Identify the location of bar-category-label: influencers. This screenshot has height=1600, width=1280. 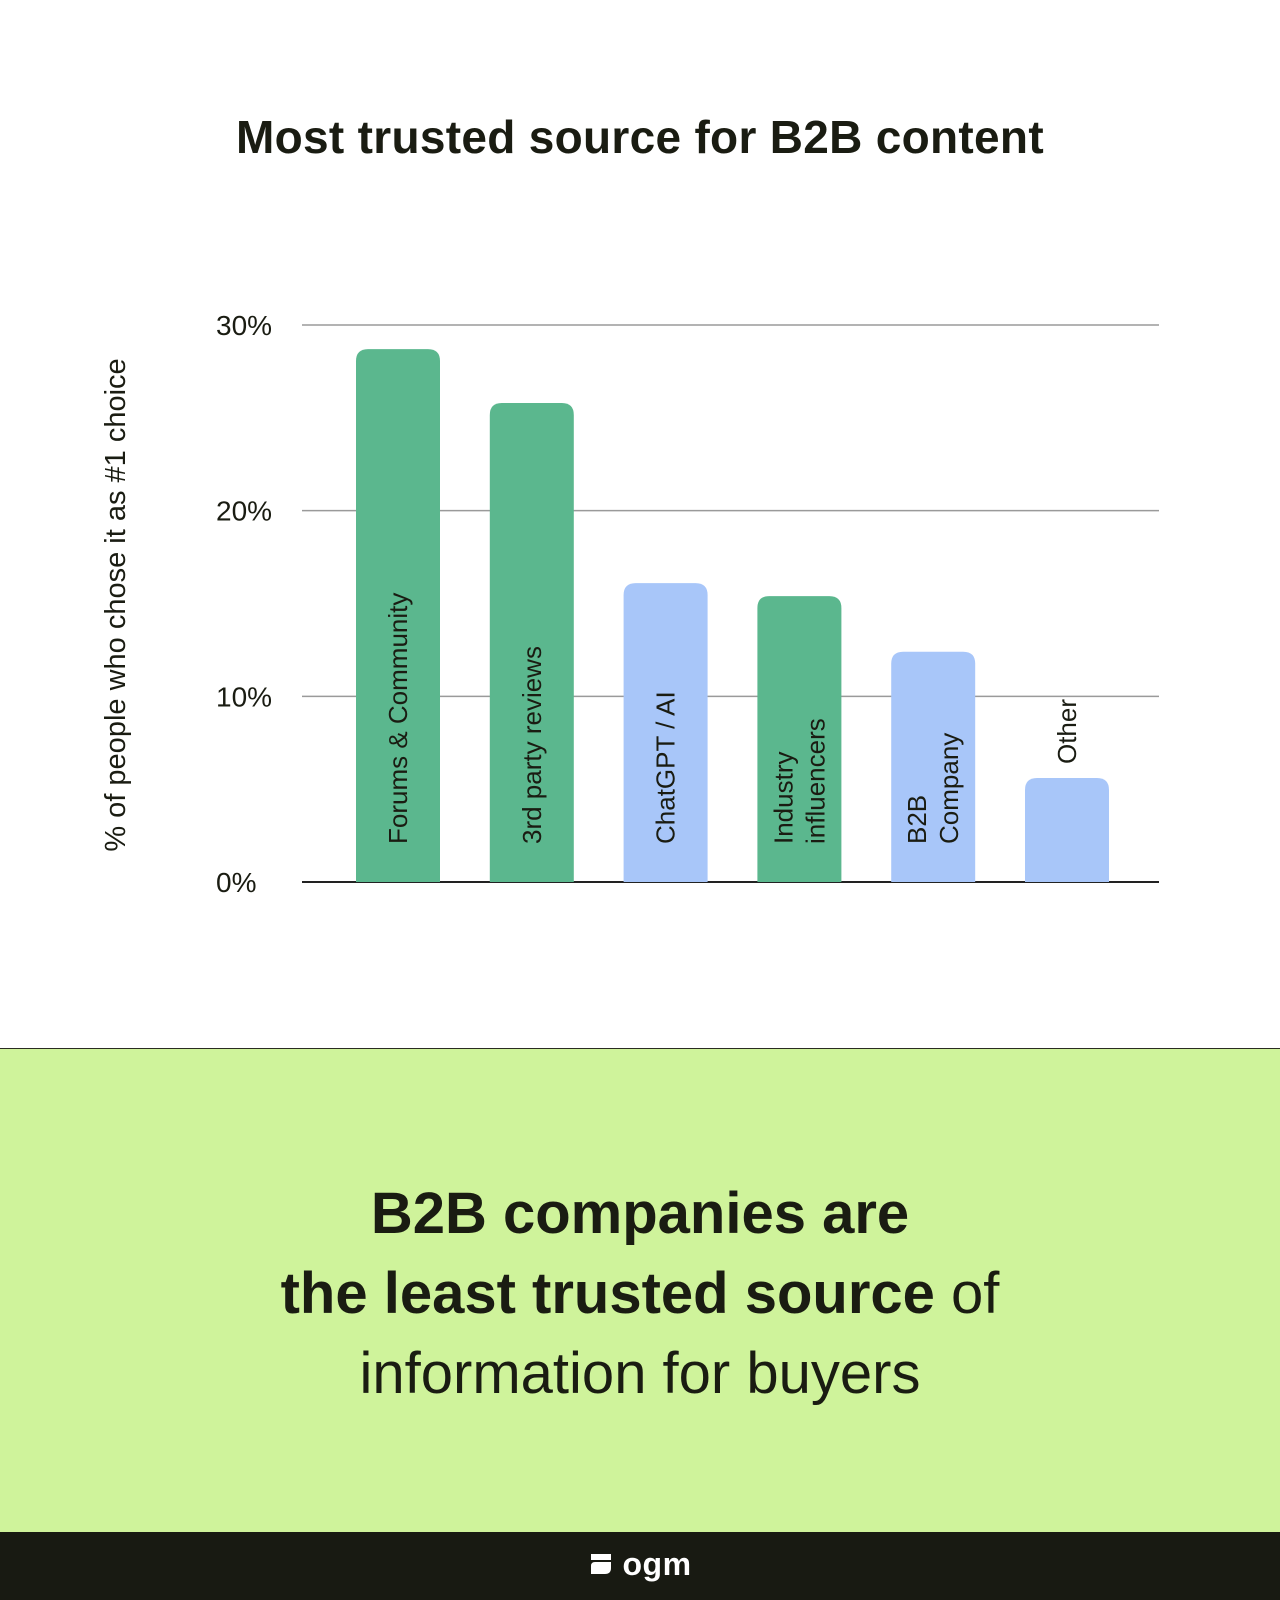
(815, 781).